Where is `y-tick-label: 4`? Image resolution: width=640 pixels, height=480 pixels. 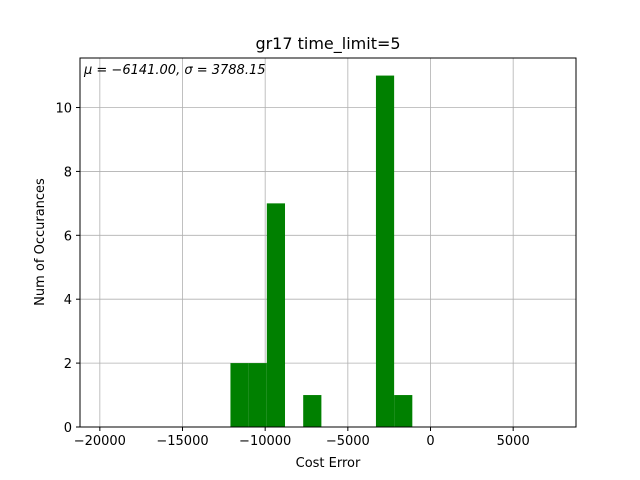 y-tick-label: 4 is located at coordinates (68, 300).